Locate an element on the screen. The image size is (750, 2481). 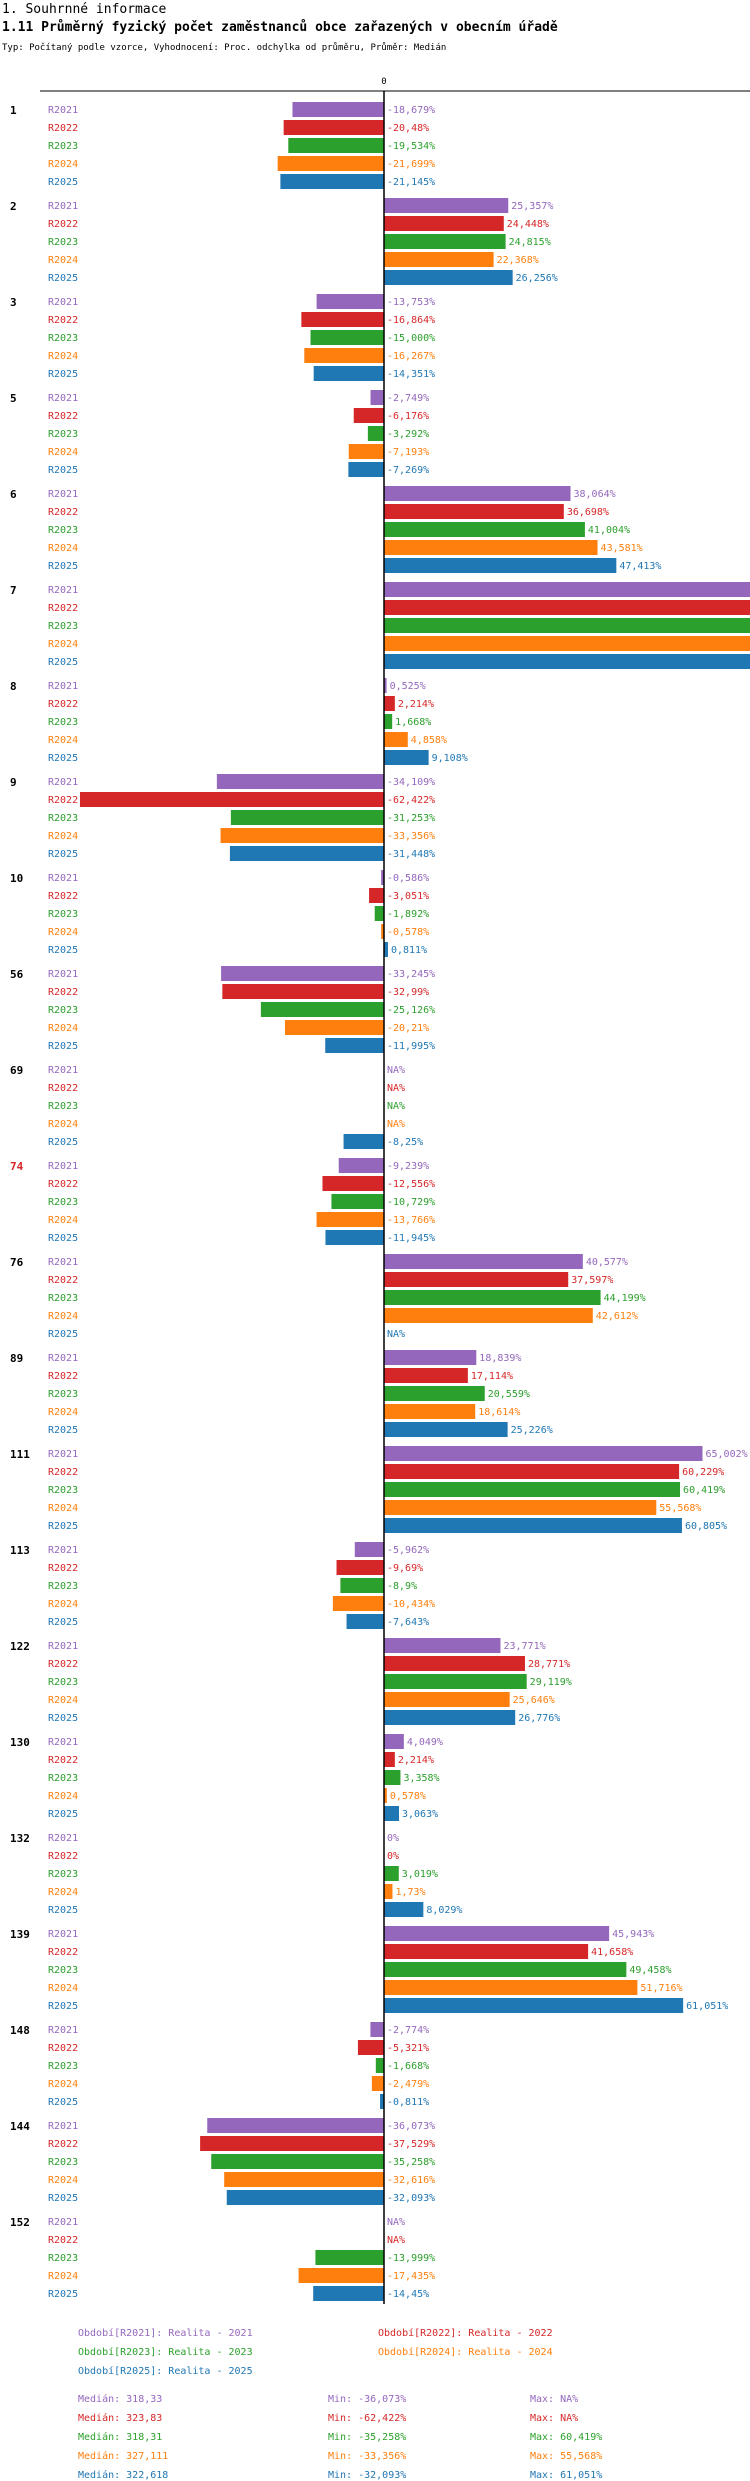
value-label: -25,126% is located at coordinates (411, 1010).